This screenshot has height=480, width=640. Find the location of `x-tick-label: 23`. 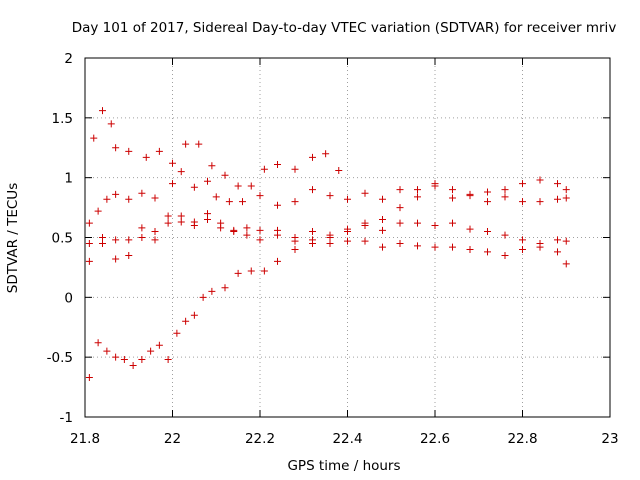

x-tick-label: 23 is located at coordinates (609, 439).